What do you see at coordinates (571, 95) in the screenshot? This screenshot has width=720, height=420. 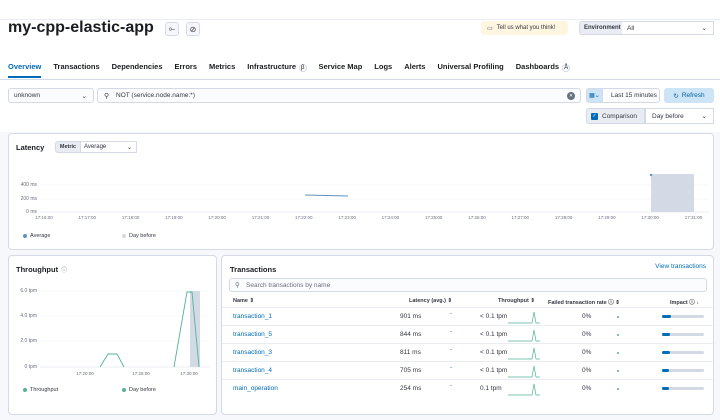 I see `clear-icon: ✕` at bounding box center [571, 95].